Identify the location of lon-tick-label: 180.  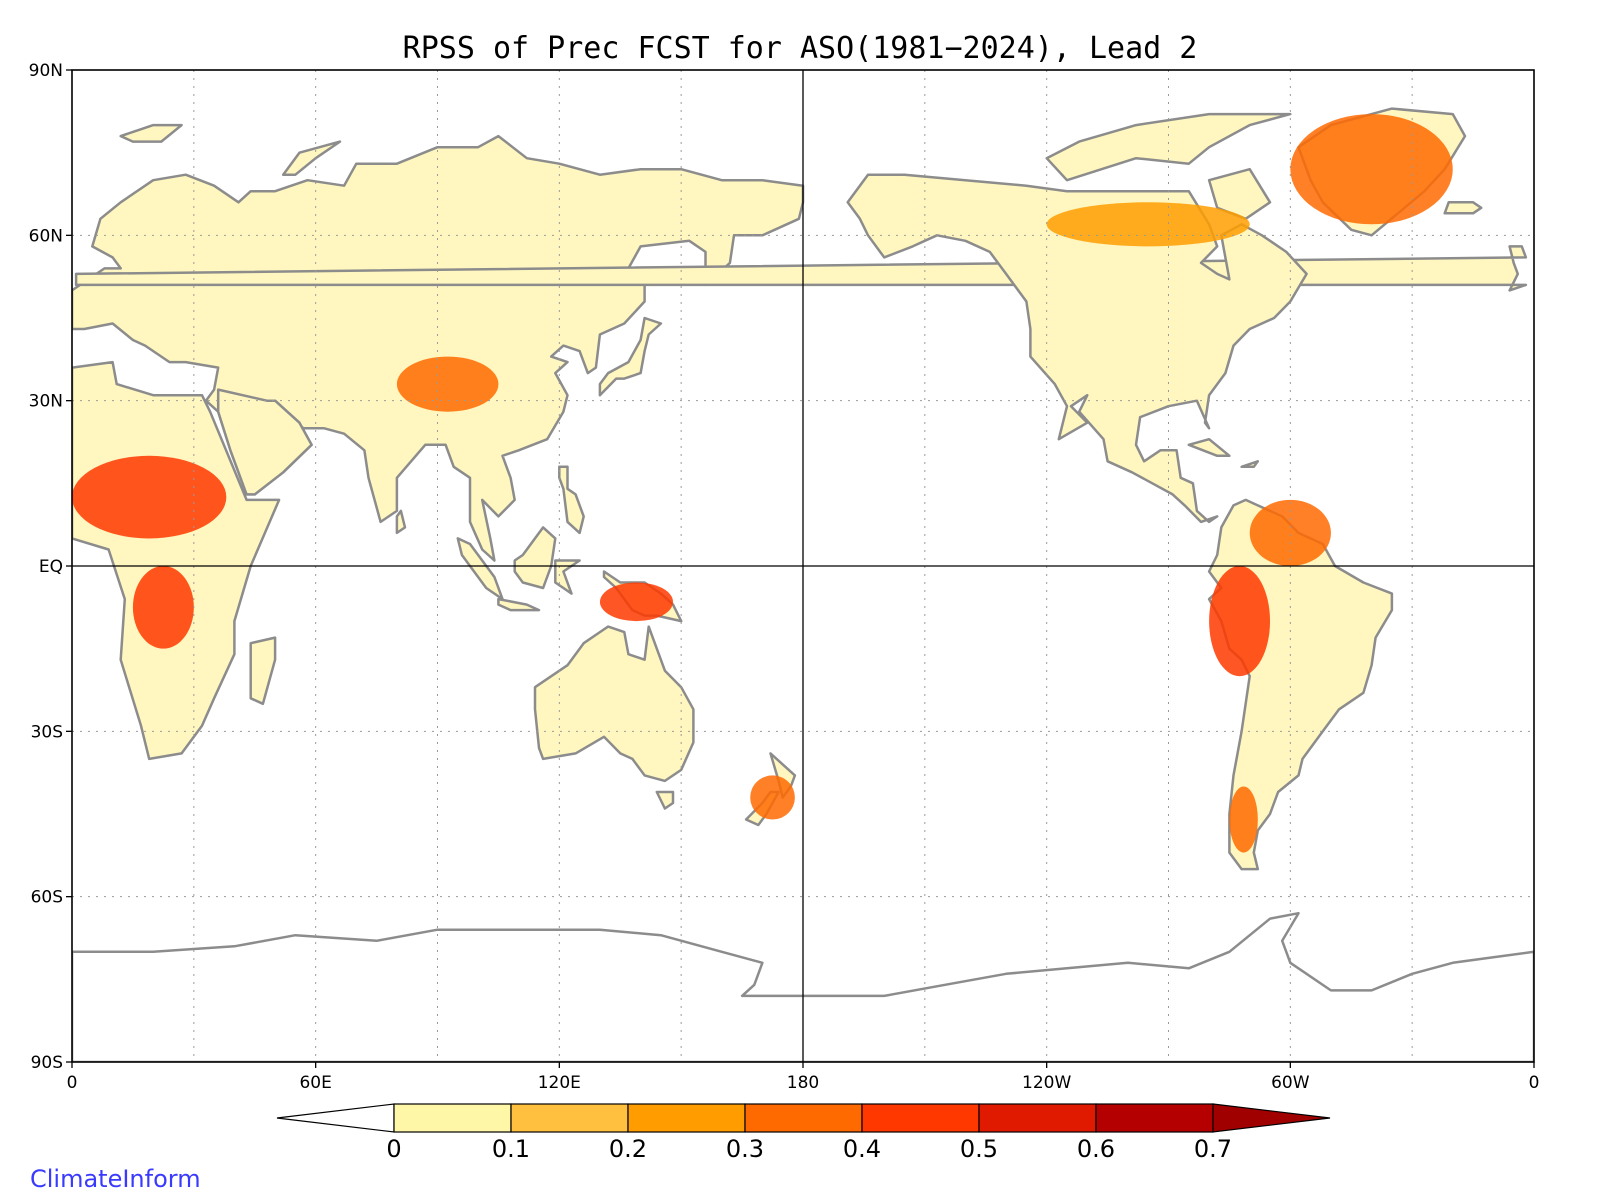
(803, 1083).